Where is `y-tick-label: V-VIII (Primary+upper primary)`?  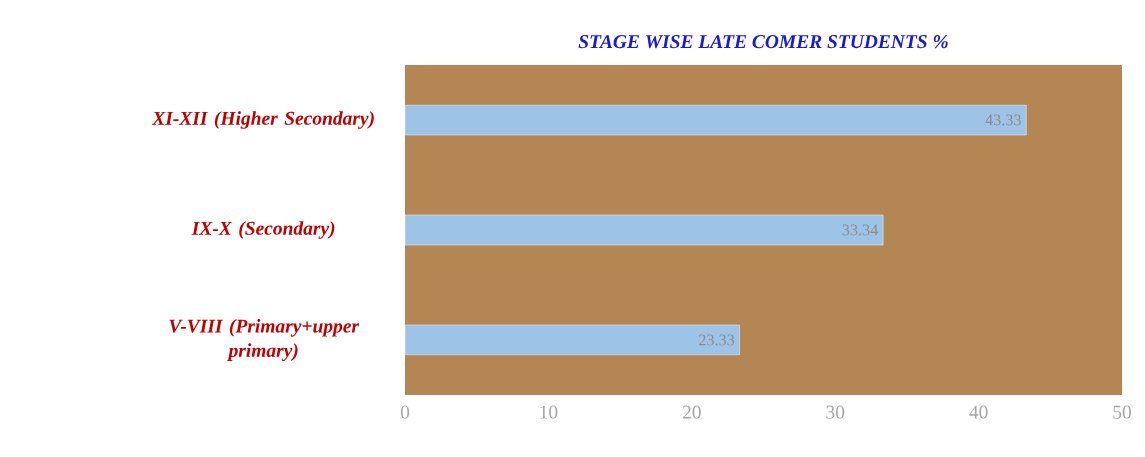
y-tick-label: V-VIII (Primary+upper primary) is located at coordinates (264, 340).